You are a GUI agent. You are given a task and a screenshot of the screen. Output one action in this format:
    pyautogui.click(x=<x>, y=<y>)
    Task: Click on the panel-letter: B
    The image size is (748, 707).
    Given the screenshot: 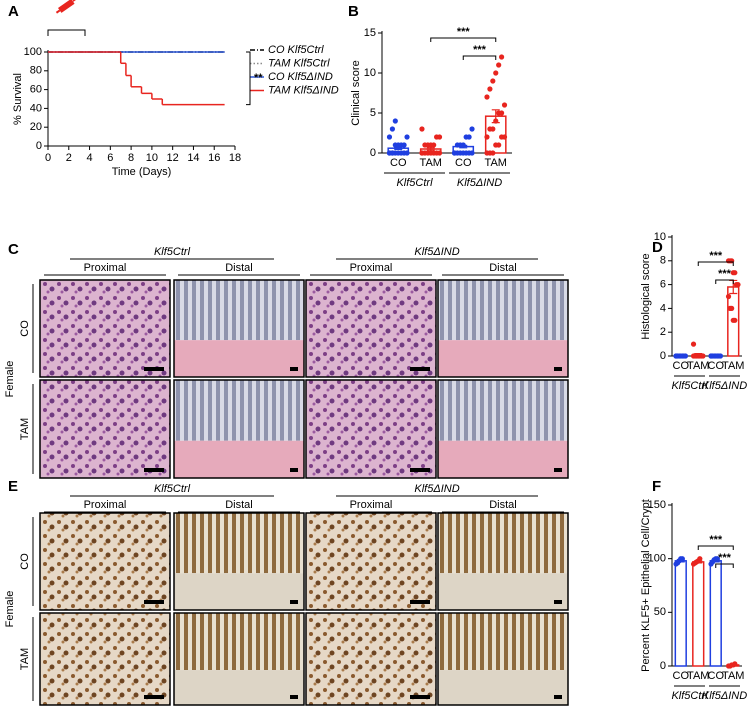 What is the action you would take?
    pyautogui.click(x=353, y=11)
    